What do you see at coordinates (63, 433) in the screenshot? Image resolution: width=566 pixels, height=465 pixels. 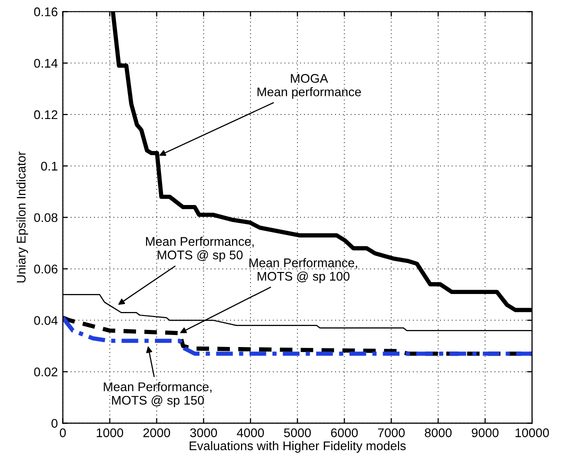 I see `x-tick-label: 0` at bounding box center [63, 433].